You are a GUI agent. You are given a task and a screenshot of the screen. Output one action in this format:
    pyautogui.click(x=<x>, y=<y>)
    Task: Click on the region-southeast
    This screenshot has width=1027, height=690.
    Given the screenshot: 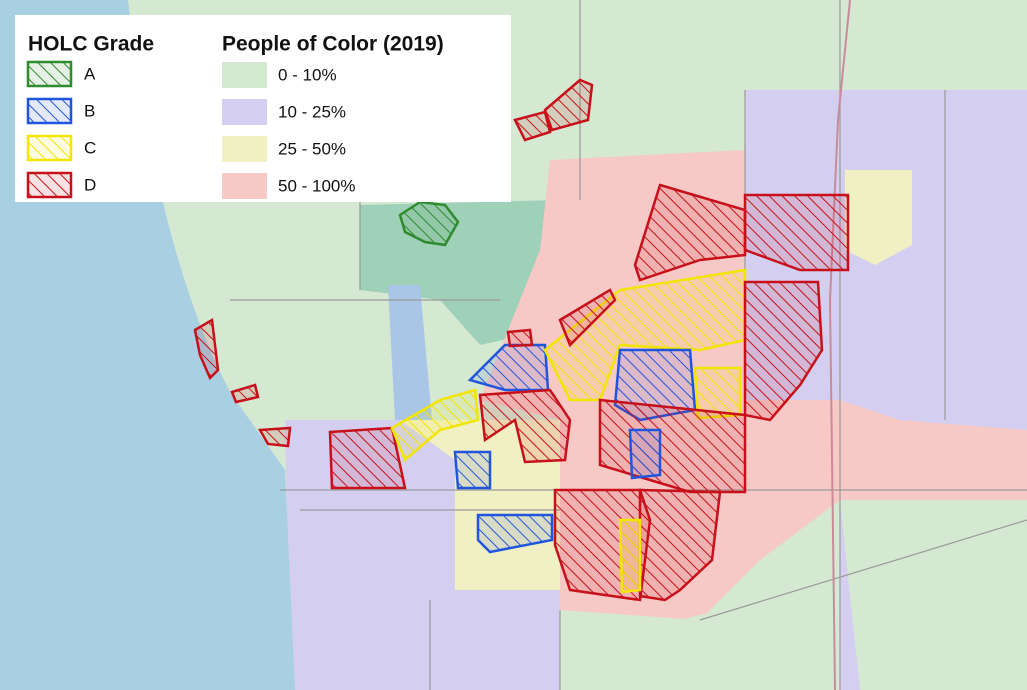 What is the action you would take?
    pyautogui.click(x=933, y=595)
    